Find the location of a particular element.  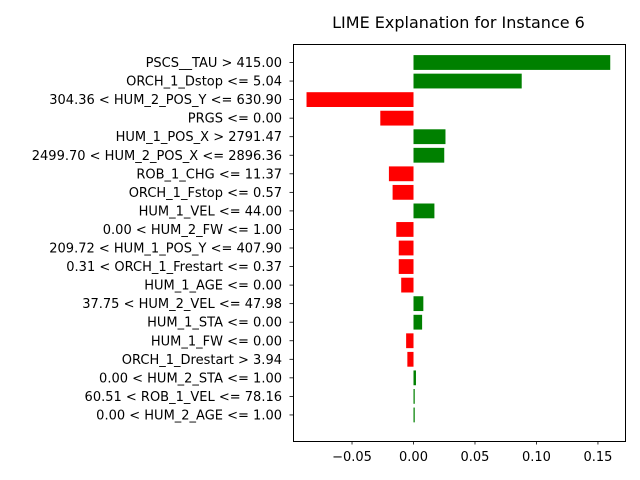

y-tick-label: 304.36 < HUM_2_POS_Y <= 630.90 is located at coordinates (165, 100).